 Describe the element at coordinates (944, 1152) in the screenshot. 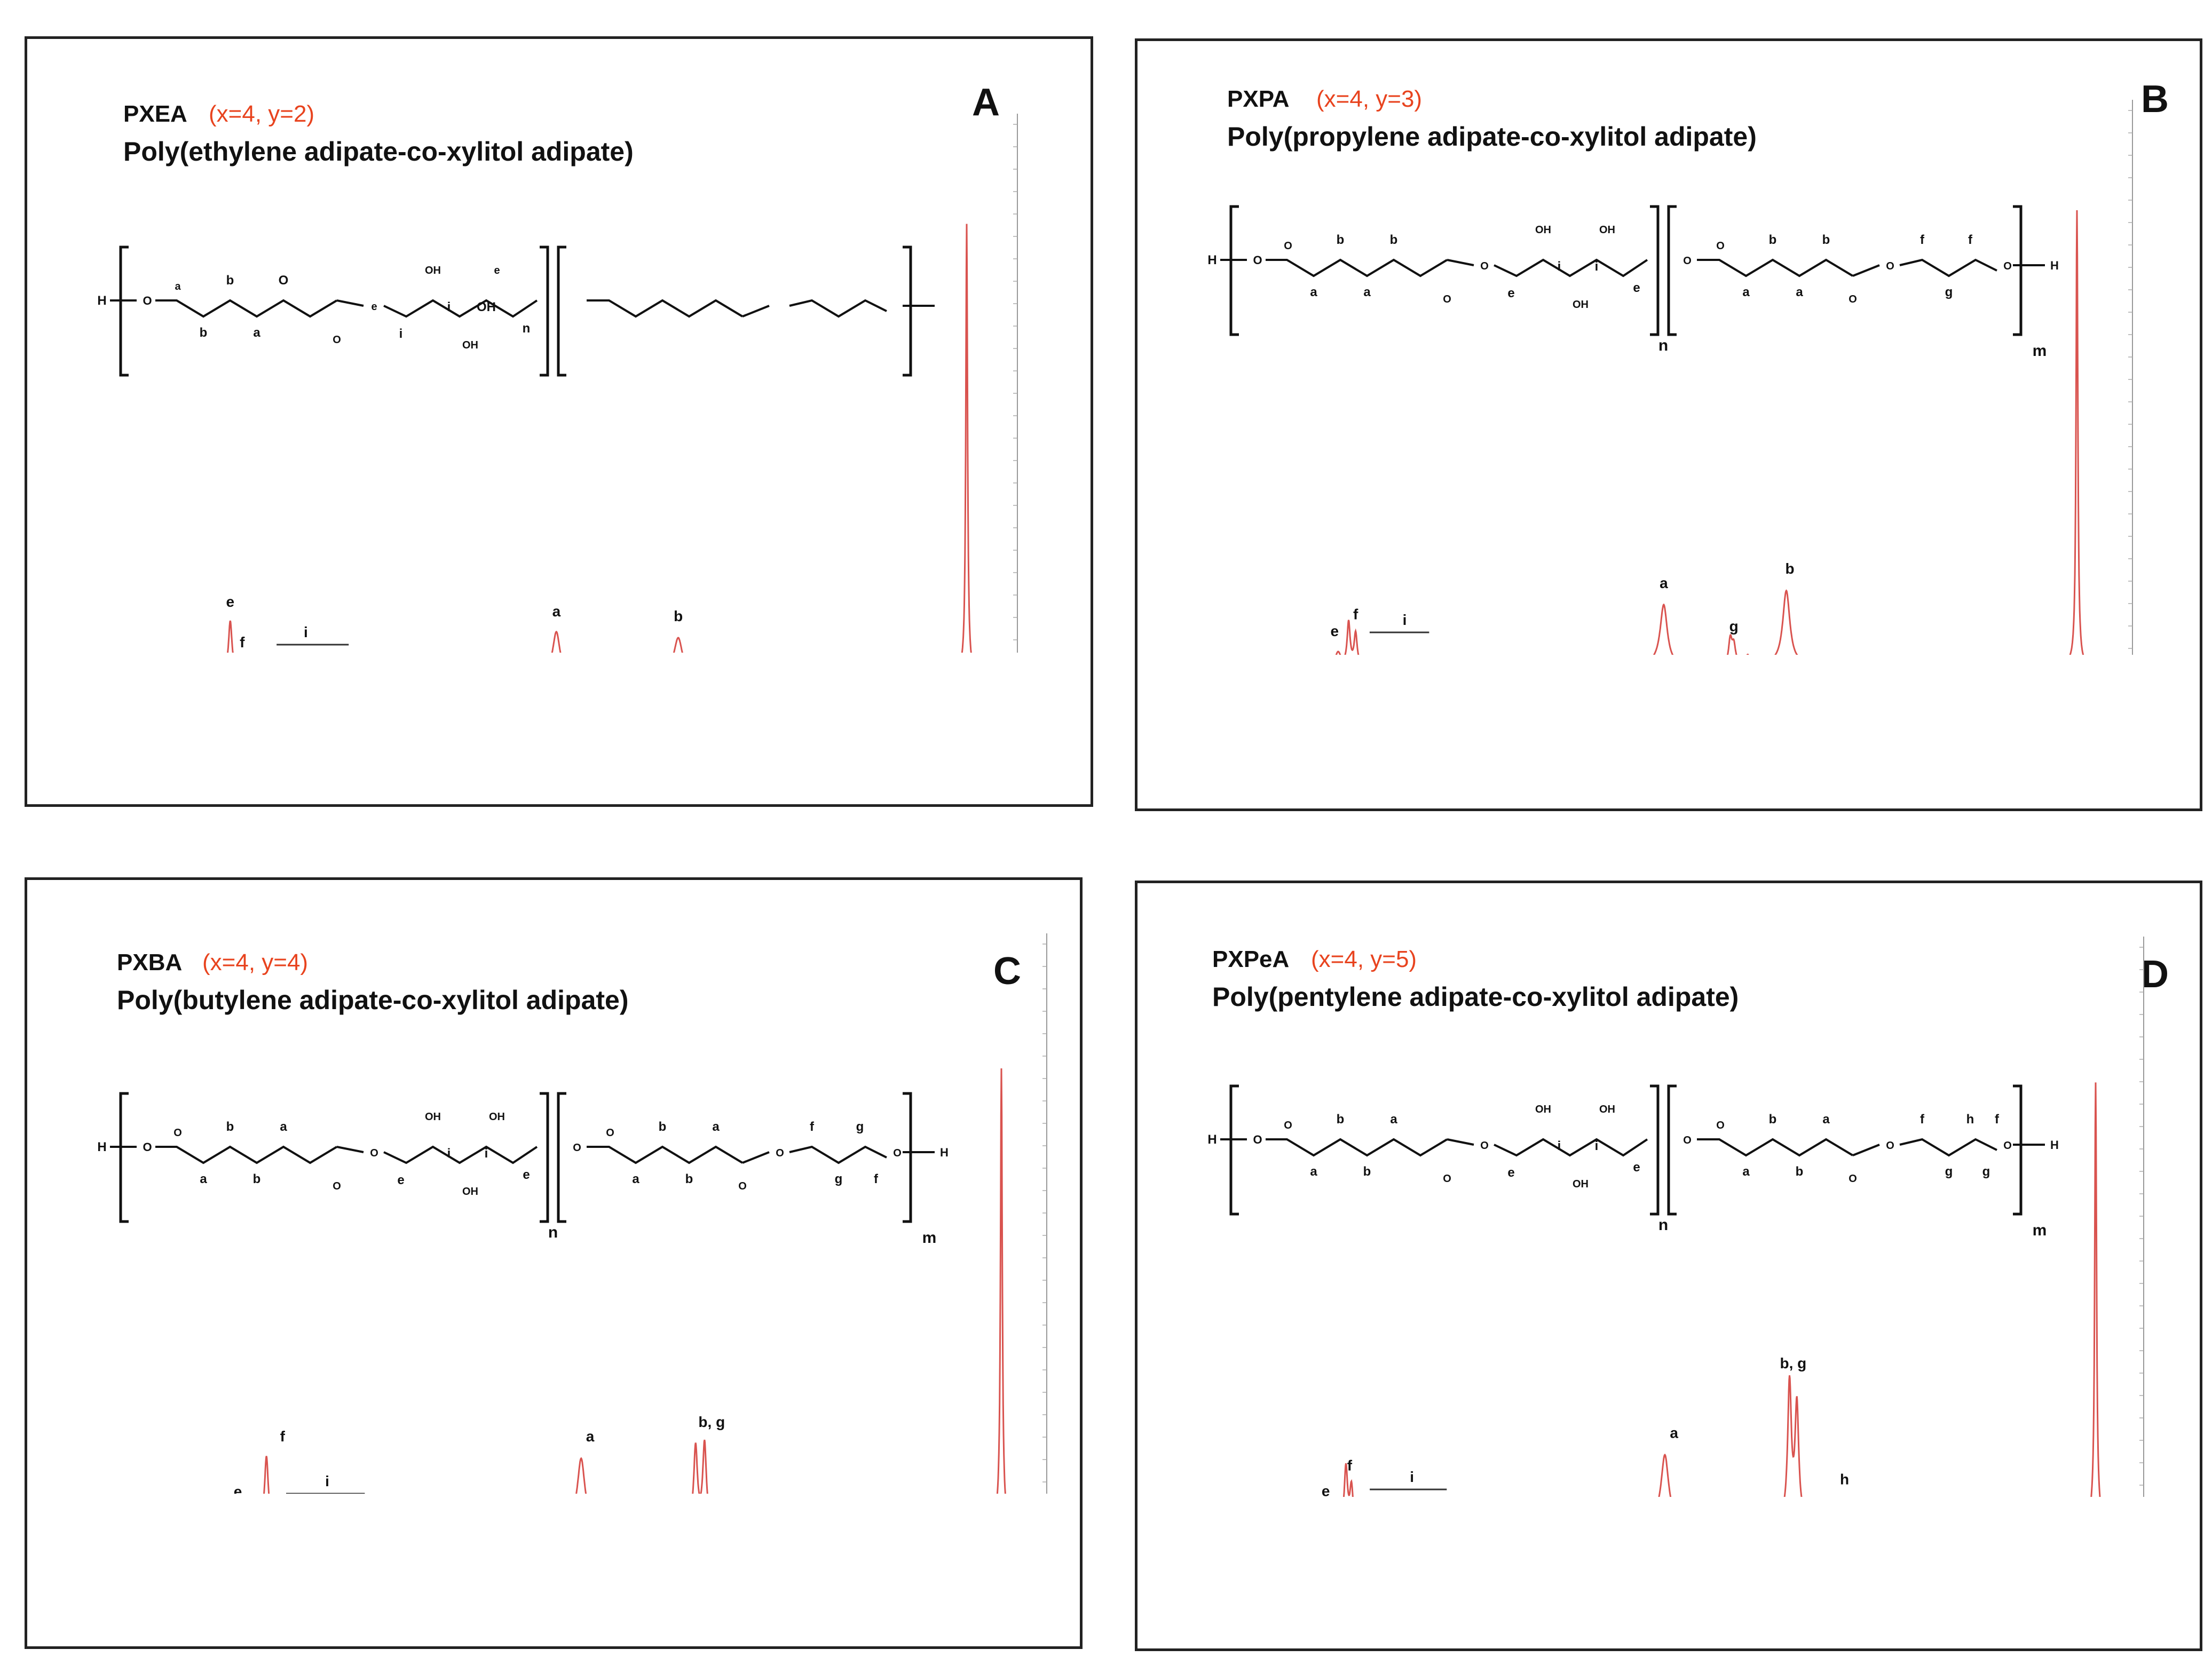

I see `c-struct-label-30: H` at that location.